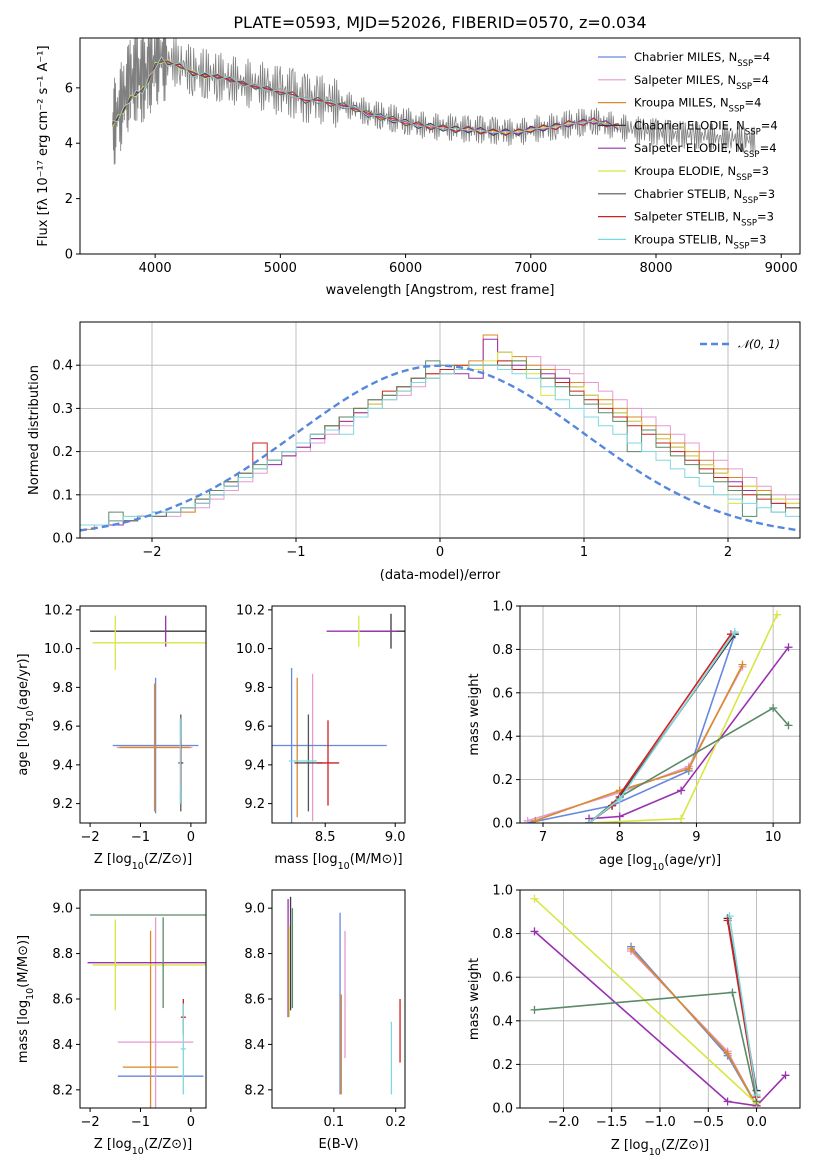 The image size is (819, 1170). Describe the element at coordinates (781, 268) in the screenshot. I see `x-tick-label: 9000` at that location.